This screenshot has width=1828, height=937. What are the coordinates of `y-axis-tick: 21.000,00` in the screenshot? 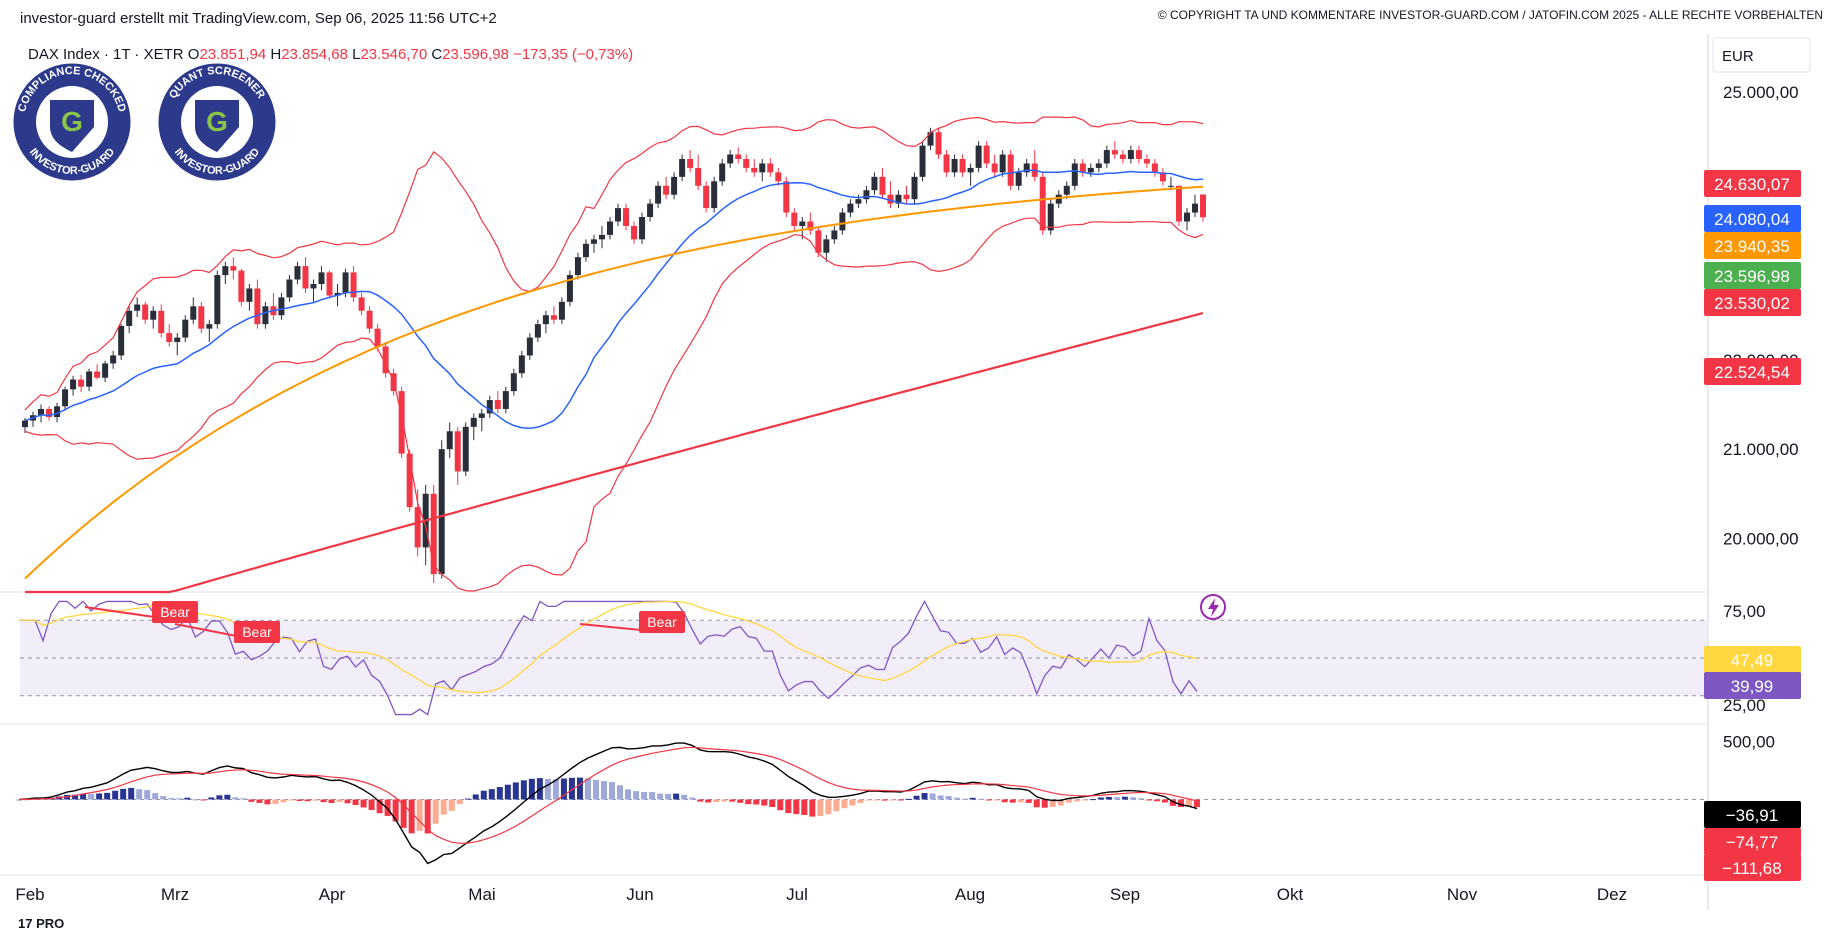 It's located at (1761, 449).